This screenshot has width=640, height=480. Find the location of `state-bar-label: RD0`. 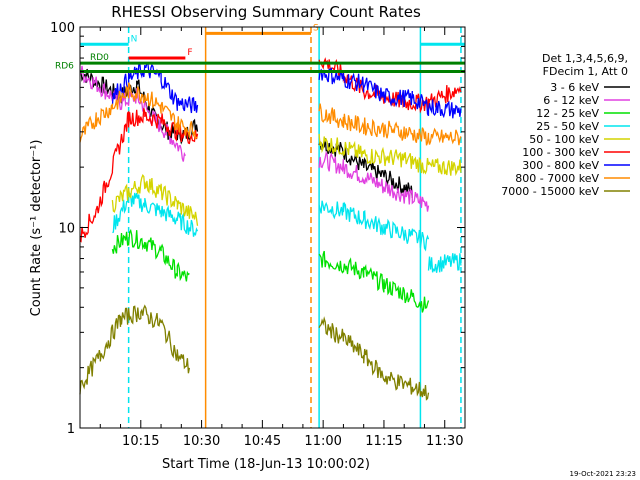

state-bar-label: RD0 is located at coordinates (99, 58).